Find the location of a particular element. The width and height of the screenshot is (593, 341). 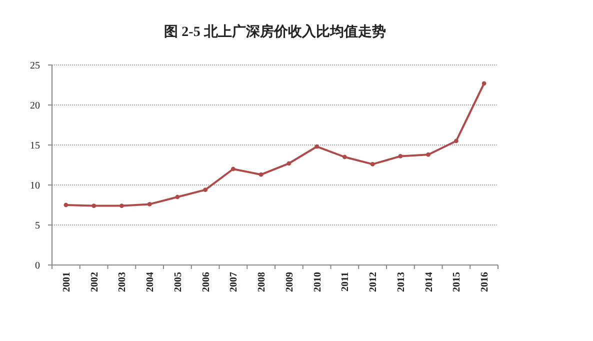

x-tick-label: 2005 is located at coordinates (178, 282).